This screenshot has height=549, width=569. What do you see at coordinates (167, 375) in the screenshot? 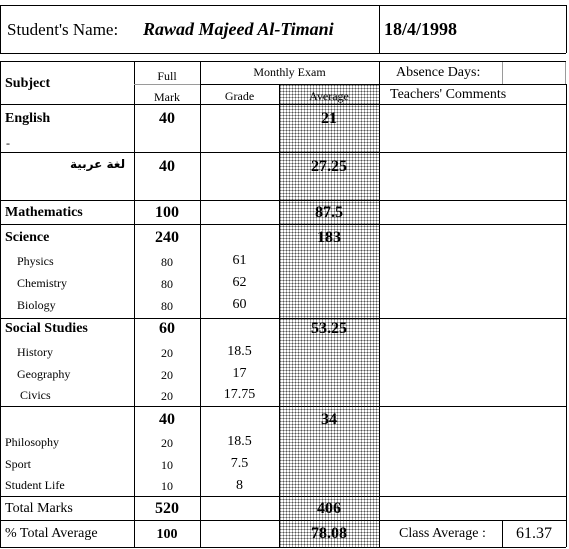
I see `geography-full-mark: 20` at bounding box center [167, 375].